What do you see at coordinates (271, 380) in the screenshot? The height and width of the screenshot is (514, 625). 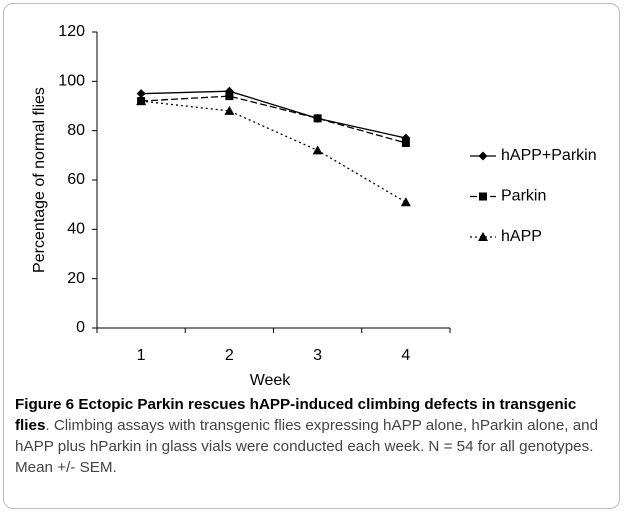 I see `x-axis-label: Week` at bounding box center [271, 380].